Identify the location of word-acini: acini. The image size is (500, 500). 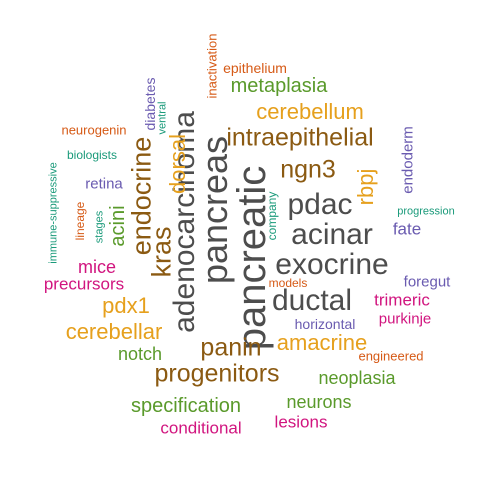
(118, 226).